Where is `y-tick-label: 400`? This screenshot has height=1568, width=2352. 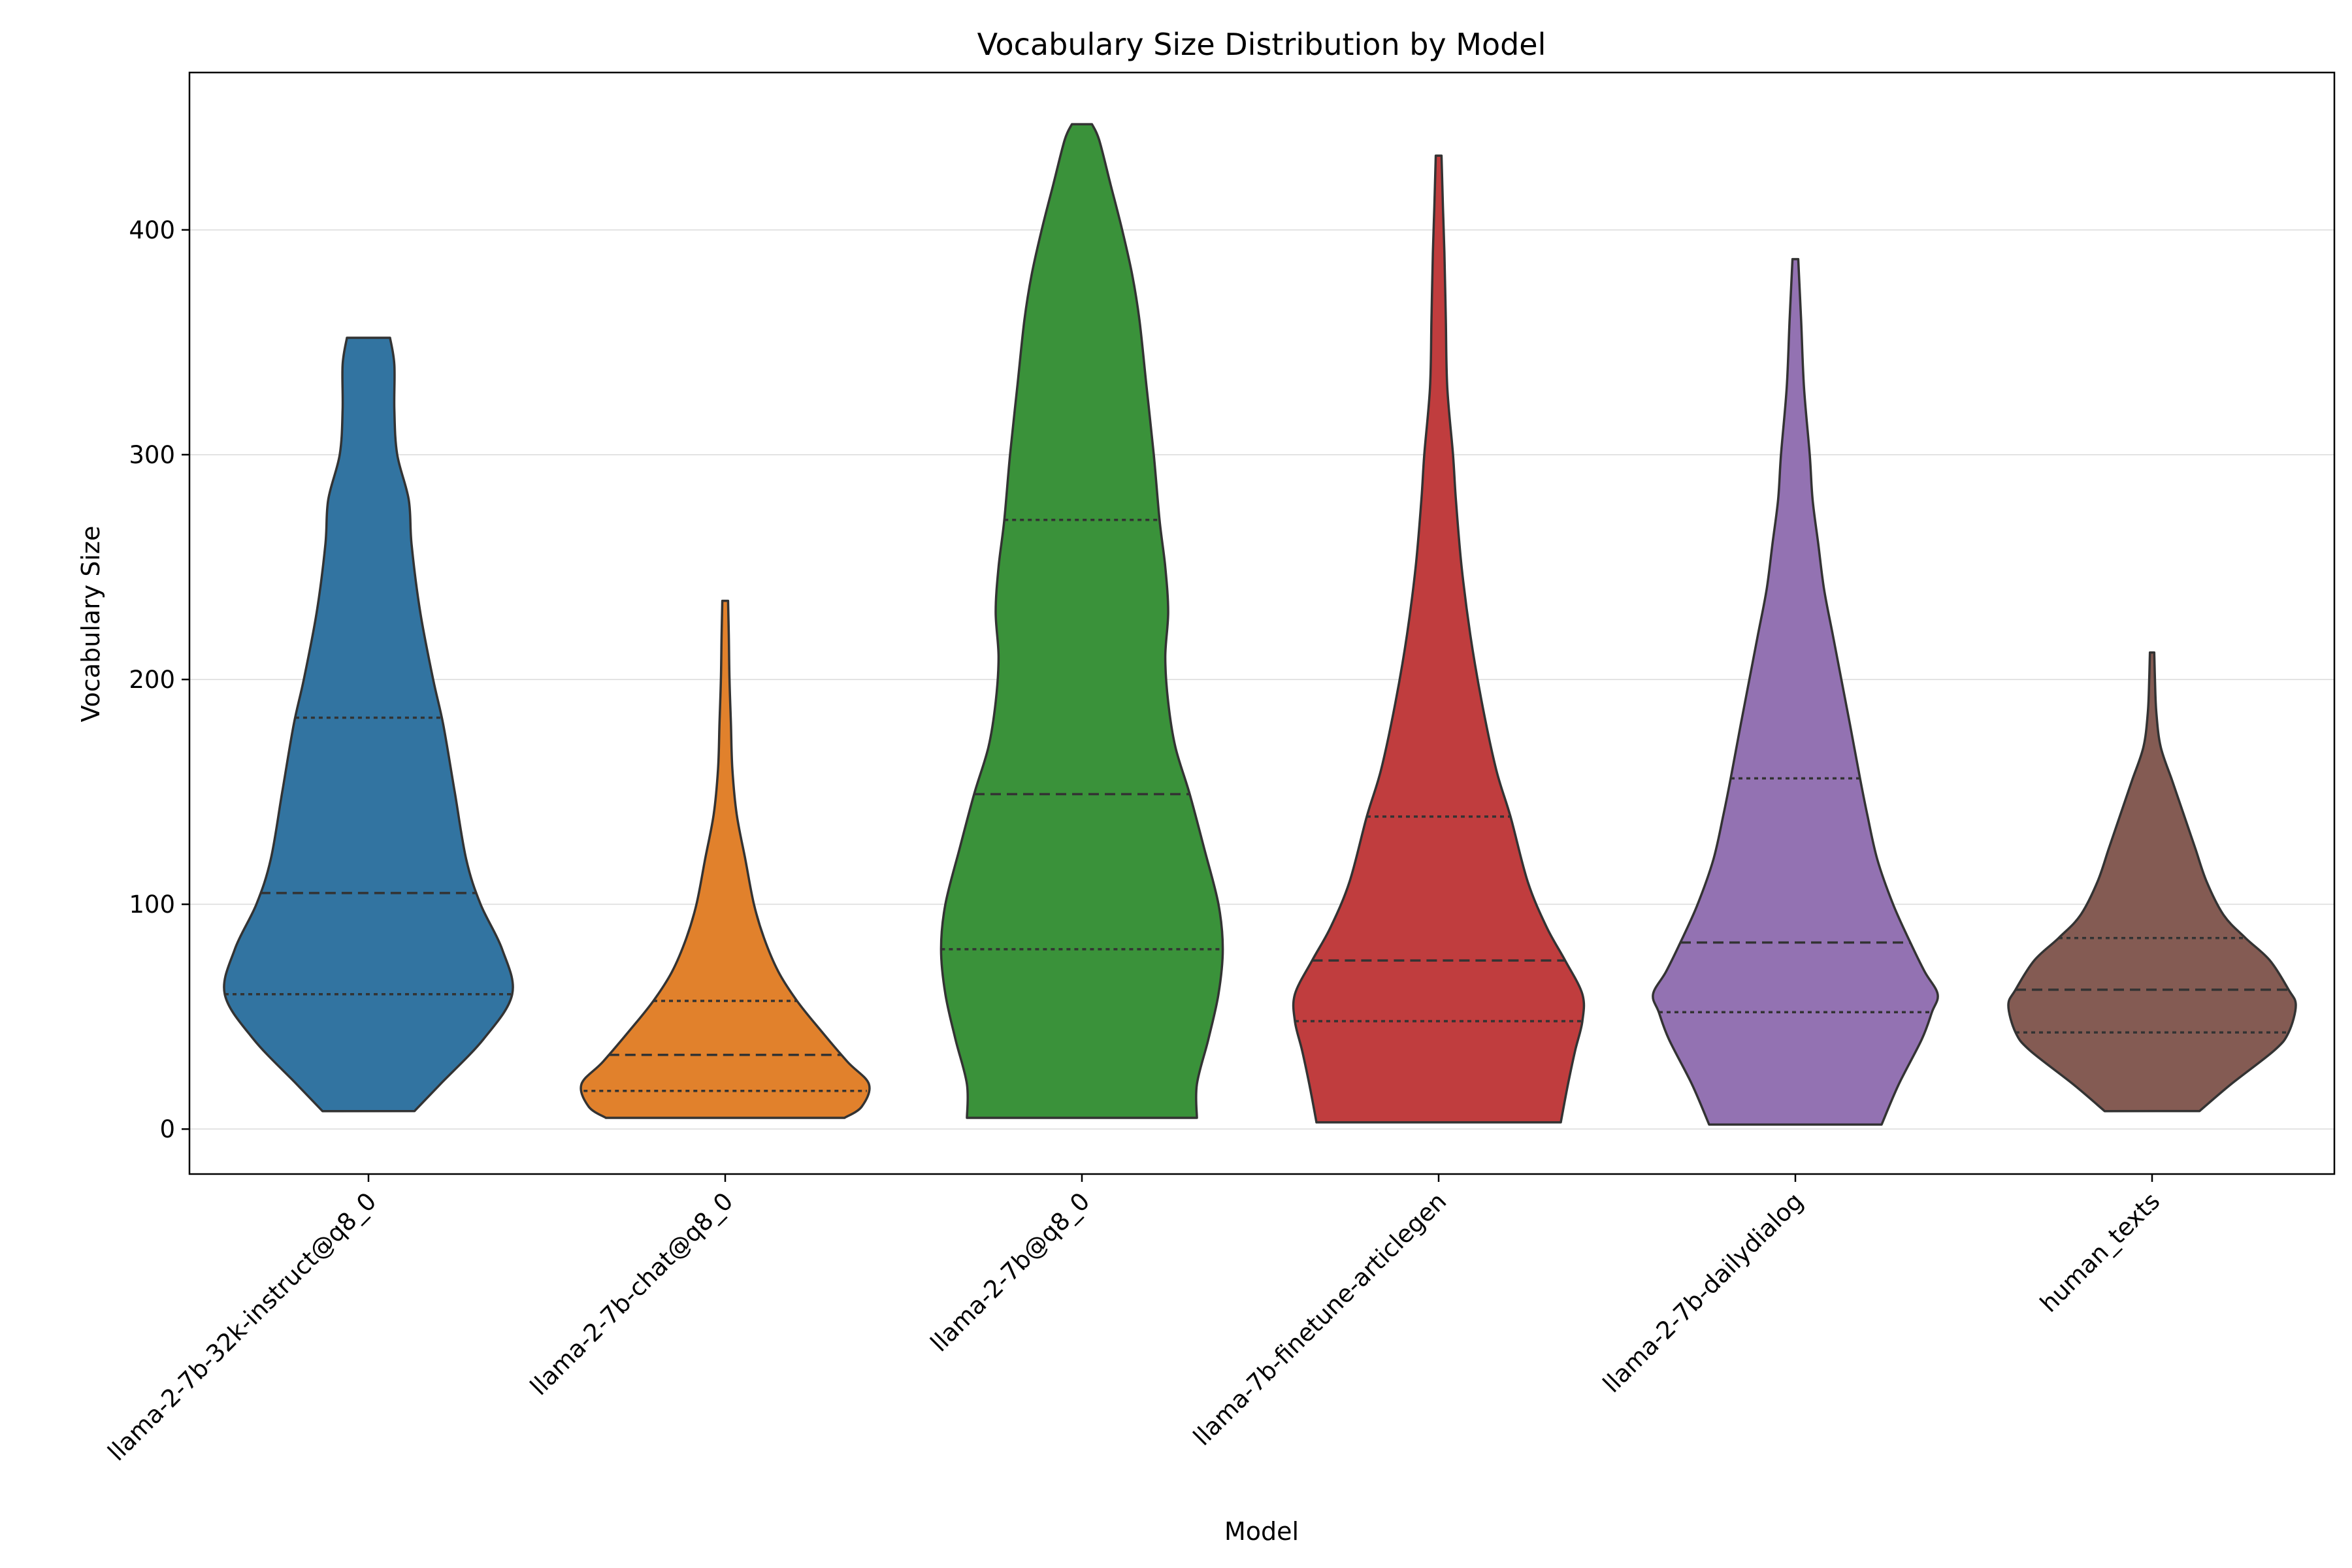 y-tick-label: 400 is located at coordinates (152, 230).